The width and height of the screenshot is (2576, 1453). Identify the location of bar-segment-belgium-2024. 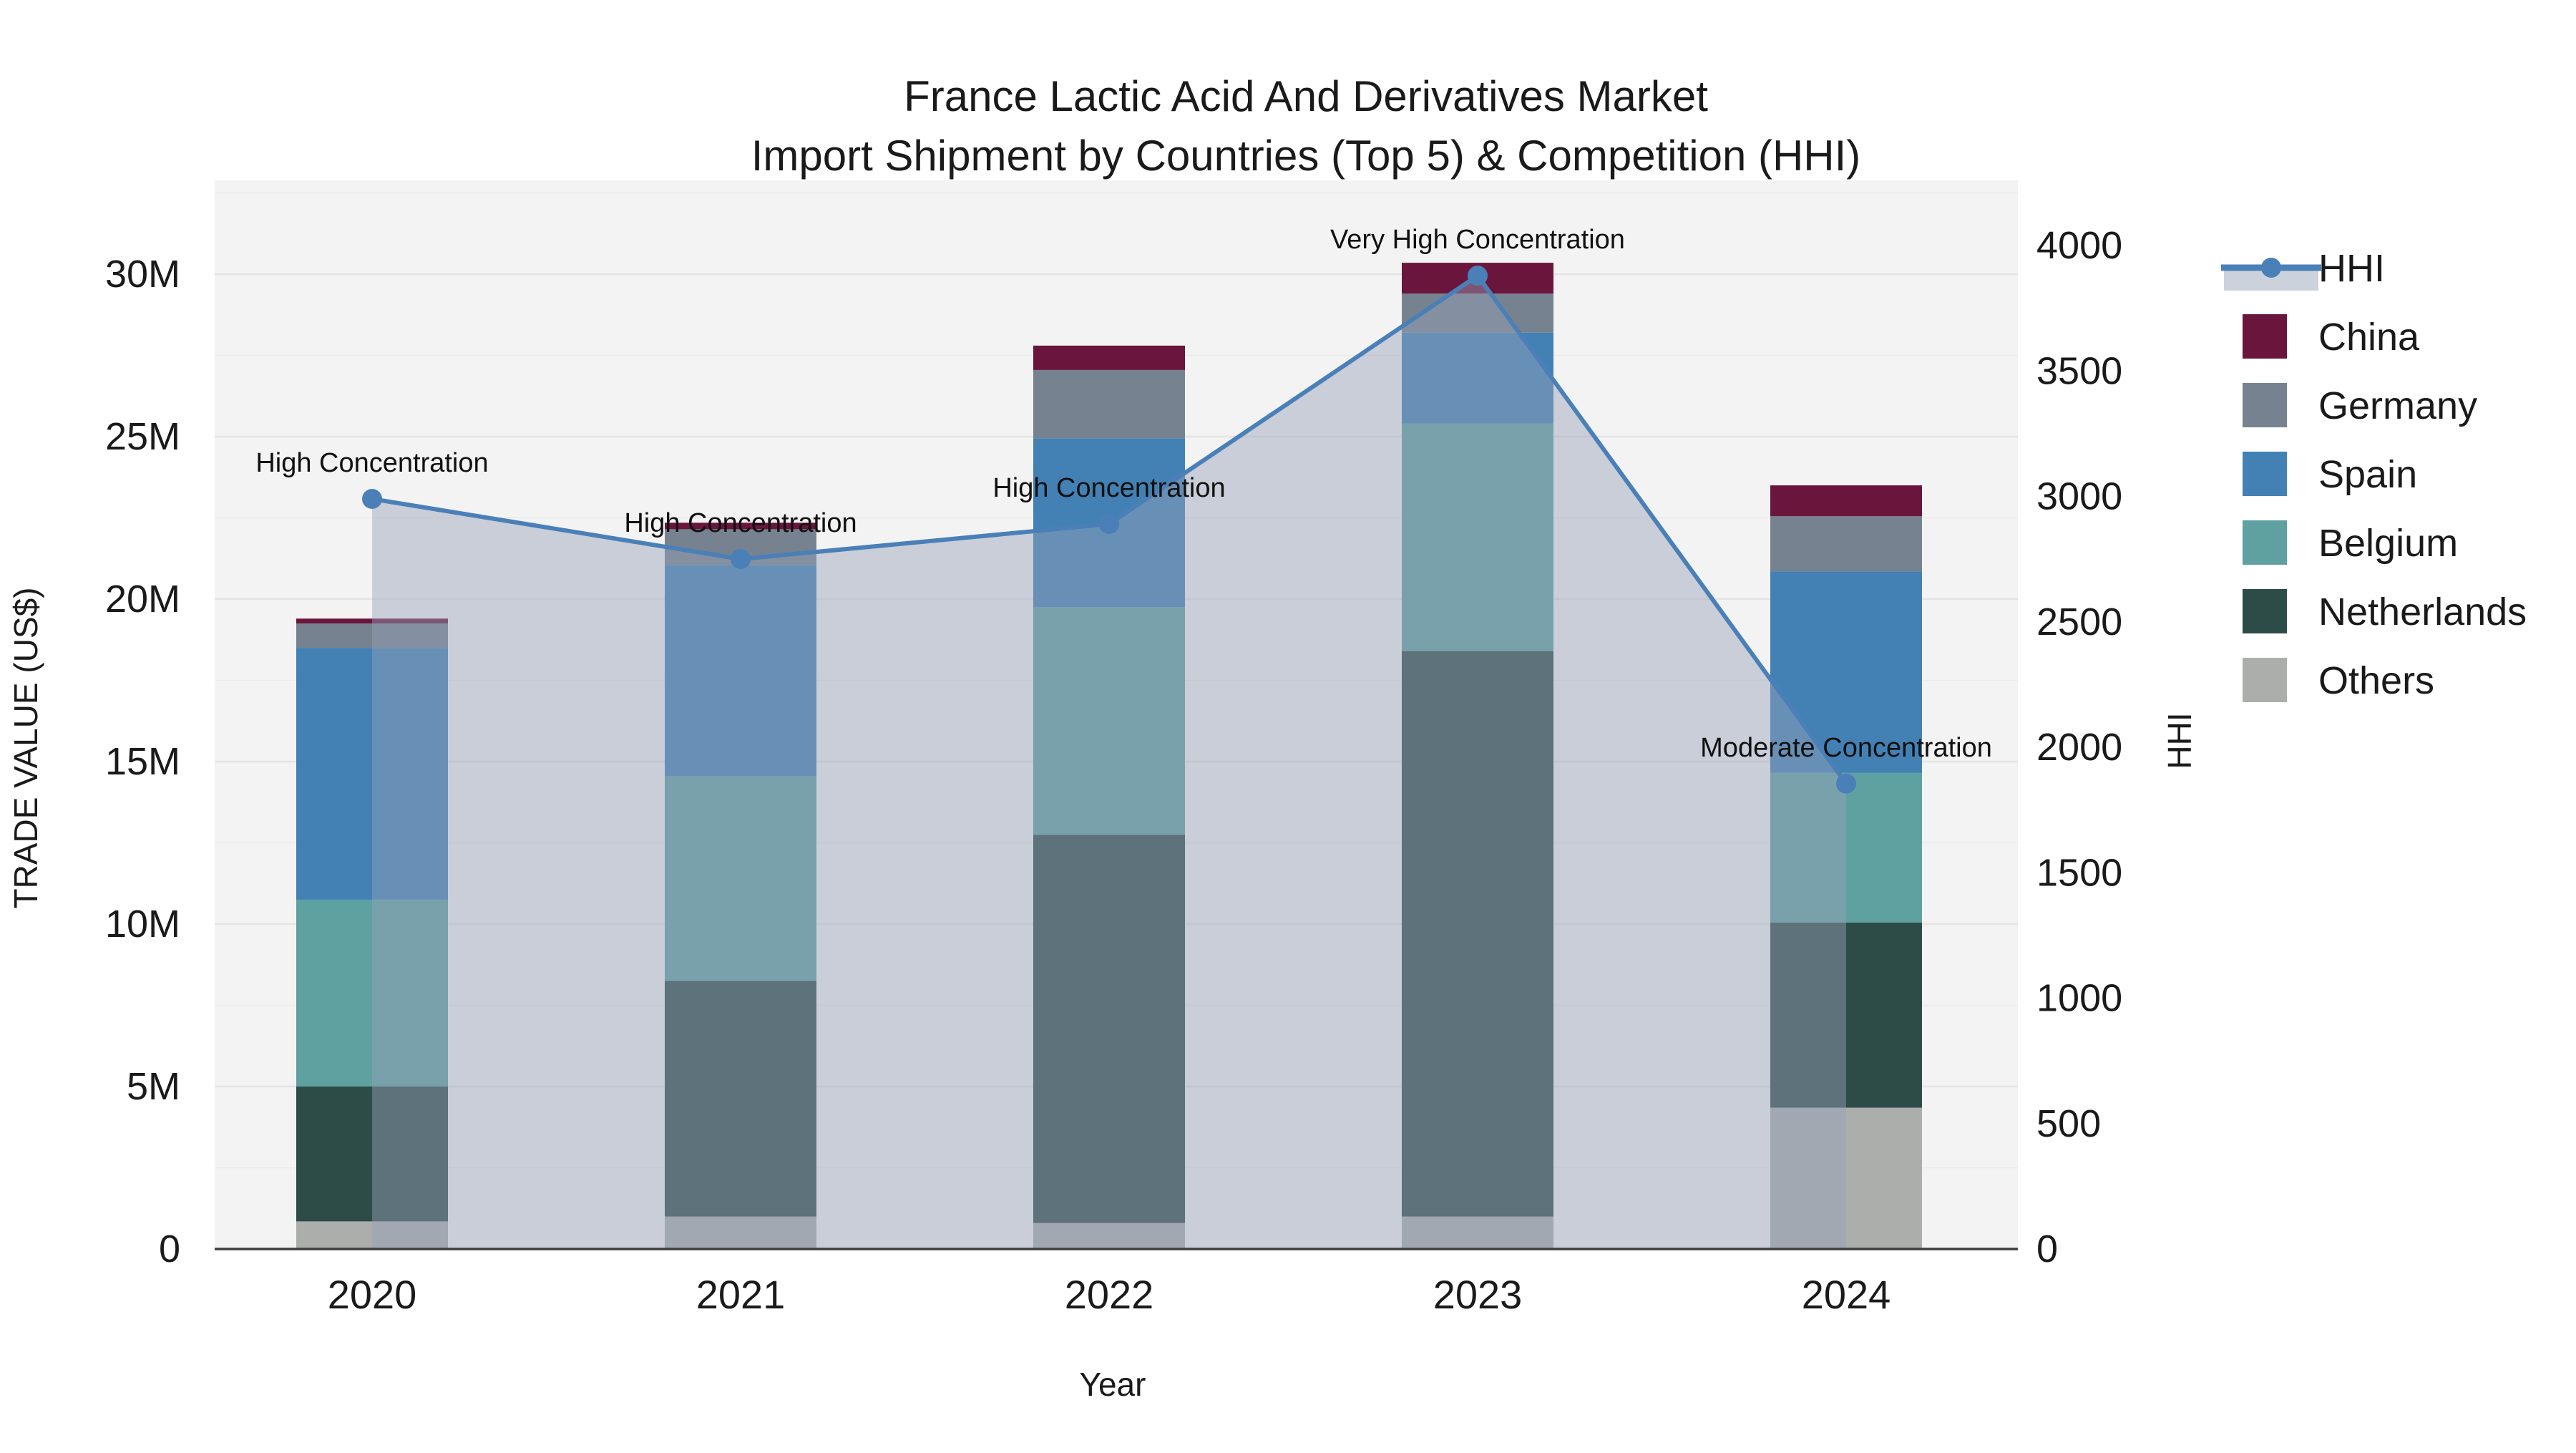
(1846, 847).